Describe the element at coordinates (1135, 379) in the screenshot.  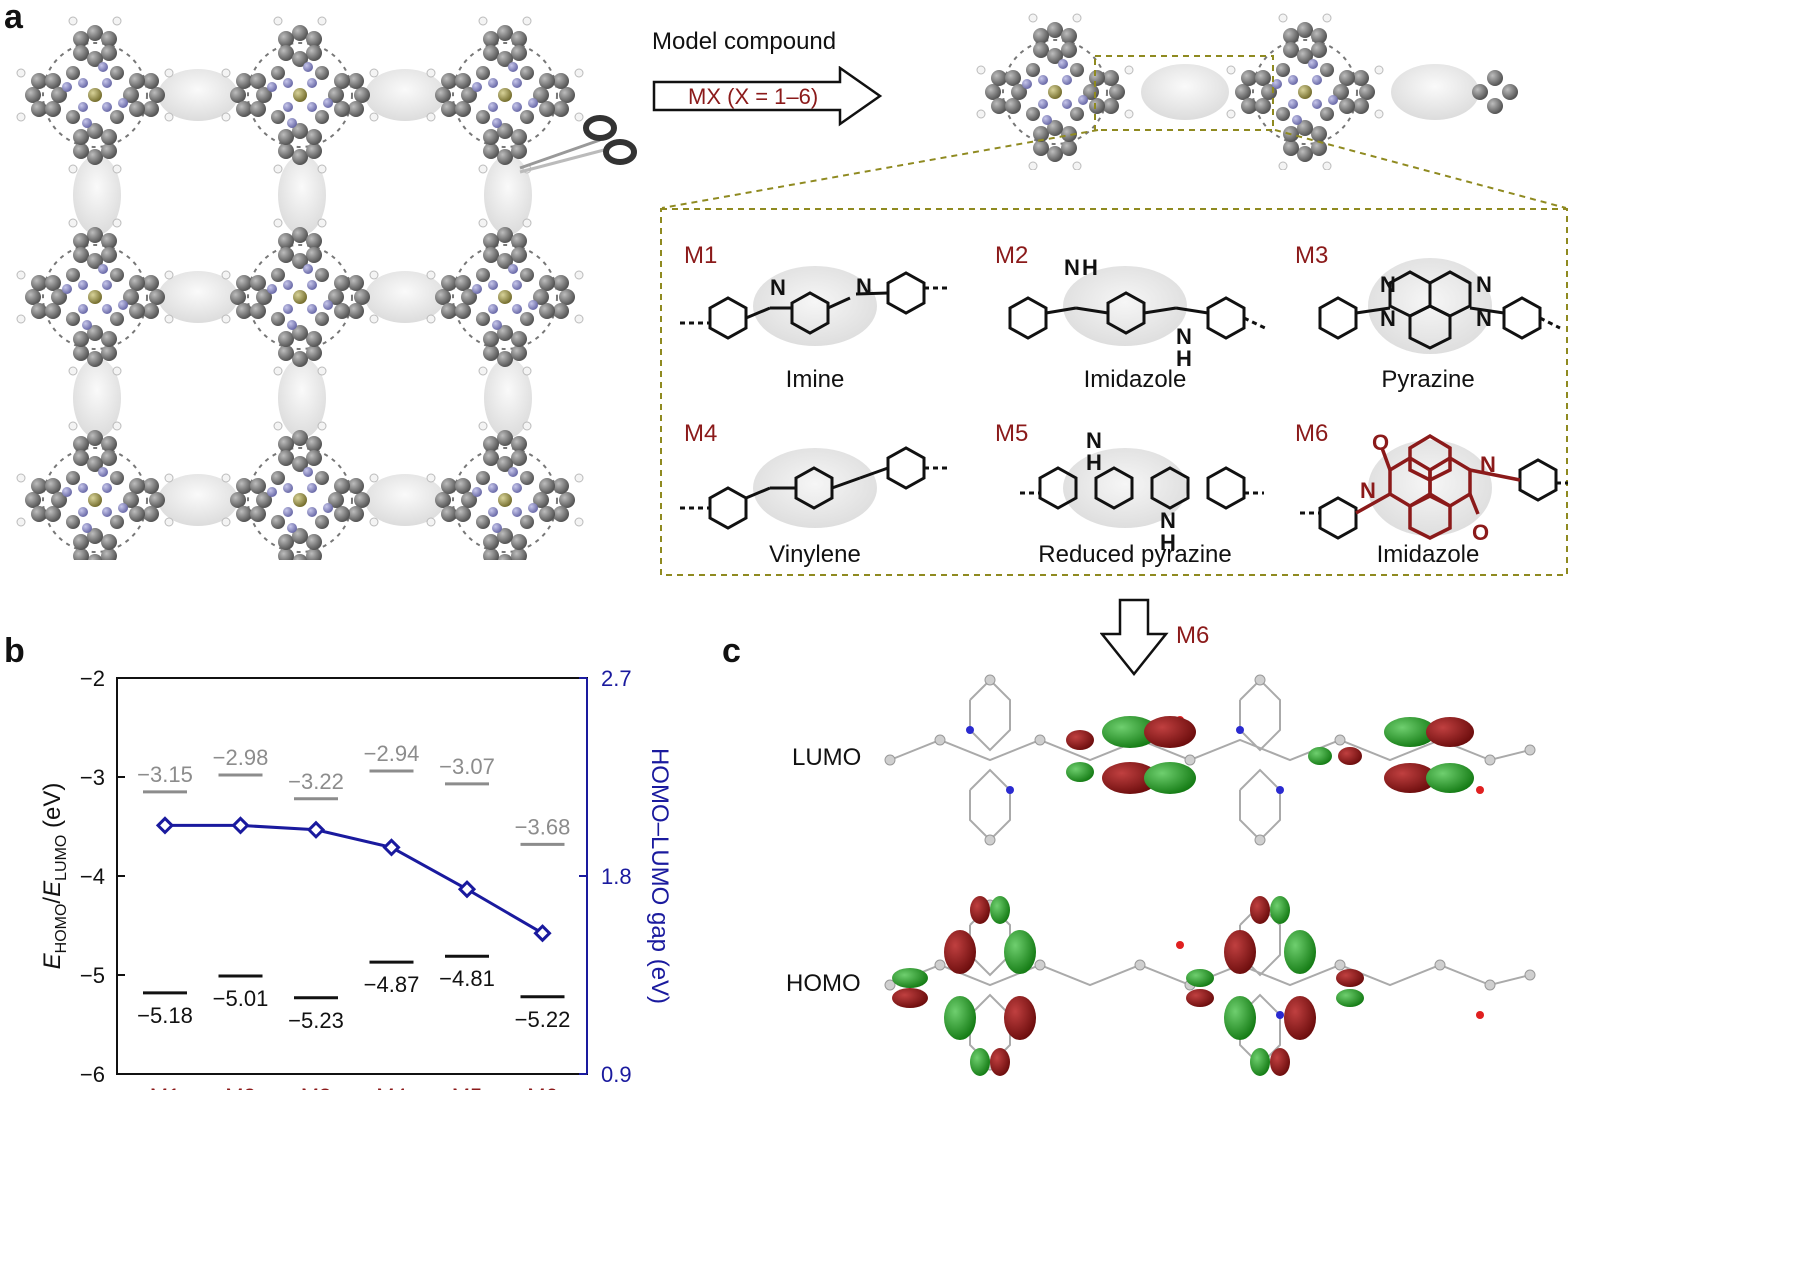
I see `molecule-name-imidazole: Imidazole` at that location.